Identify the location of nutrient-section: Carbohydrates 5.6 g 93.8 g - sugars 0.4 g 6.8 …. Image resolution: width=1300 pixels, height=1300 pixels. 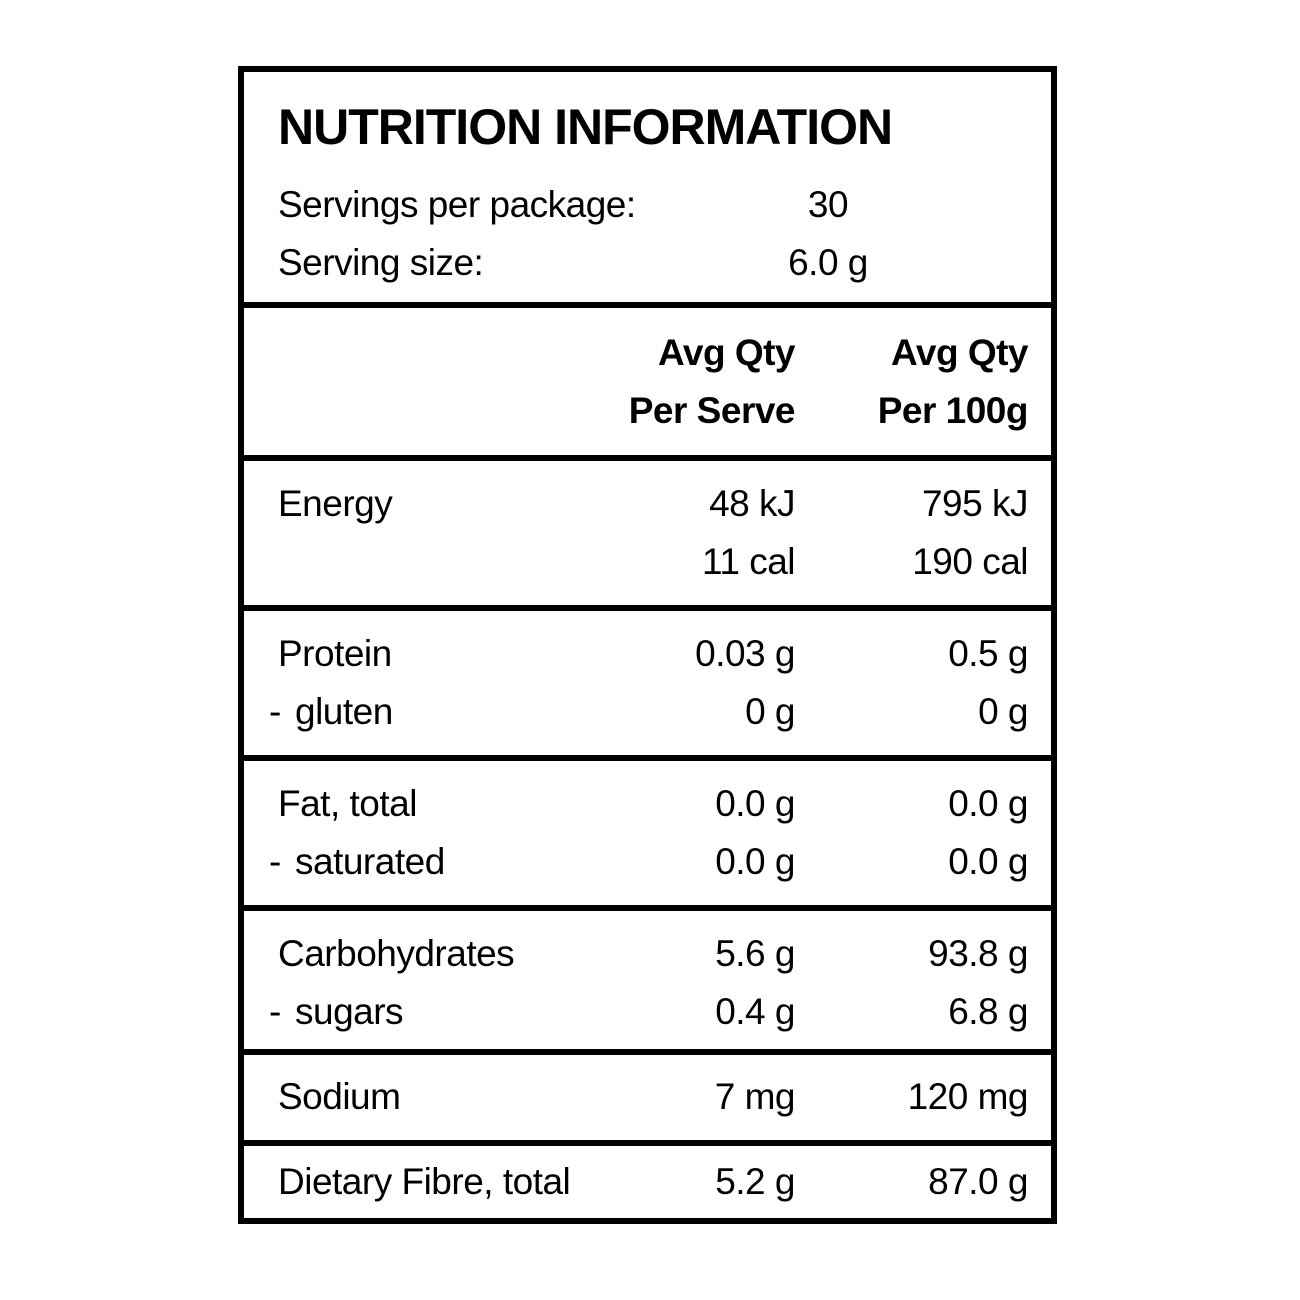
(647, 977).